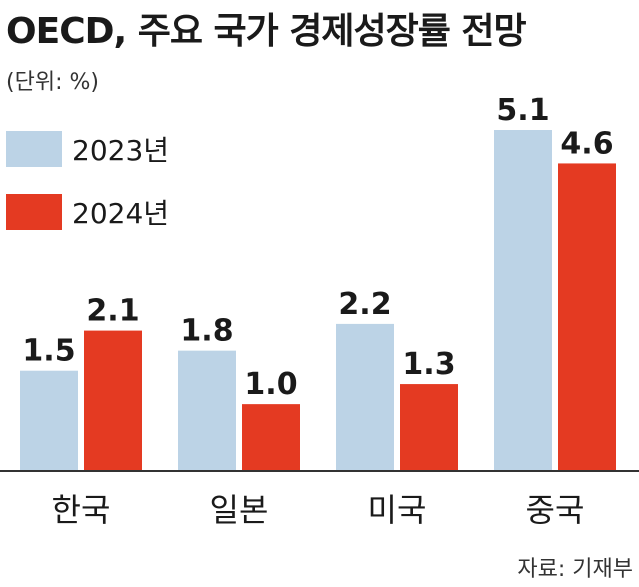 The image size is (639, 587). What do you see at coordinates (206, 331) in the screenshot?
I see `data-label-일본-2023년: 1.8` at bounding box center [206, 331].